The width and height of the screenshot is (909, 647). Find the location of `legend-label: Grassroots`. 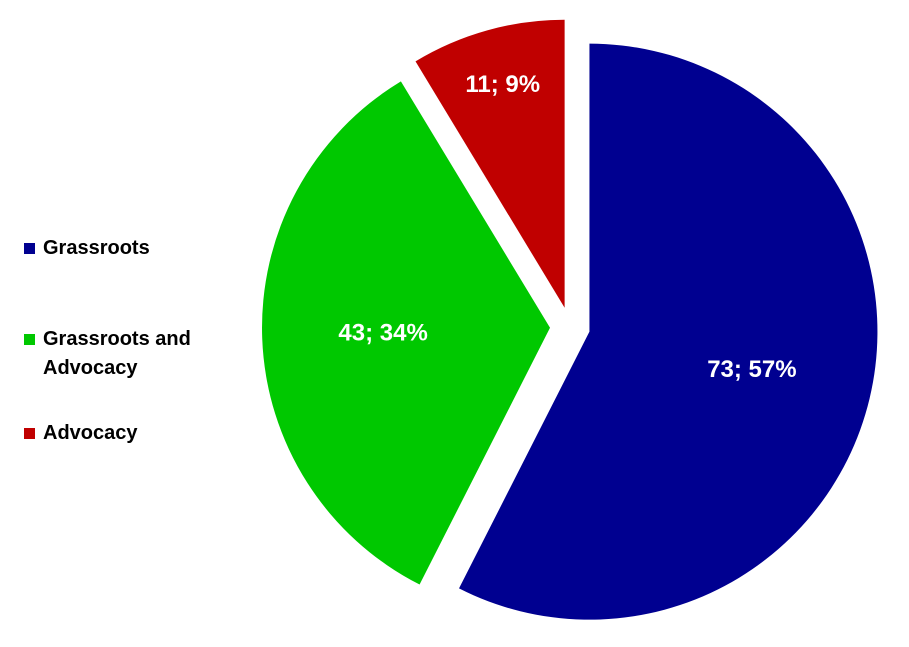

legend-label: Grassroots is located at coordinates (96, 248).